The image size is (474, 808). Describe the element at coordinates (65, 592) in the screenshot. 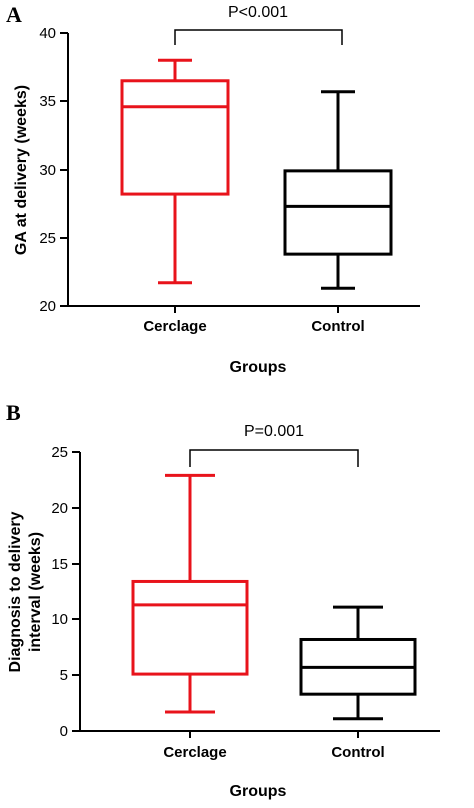

I see `y-ticks: 0 5 10 15 20 25` at that location.